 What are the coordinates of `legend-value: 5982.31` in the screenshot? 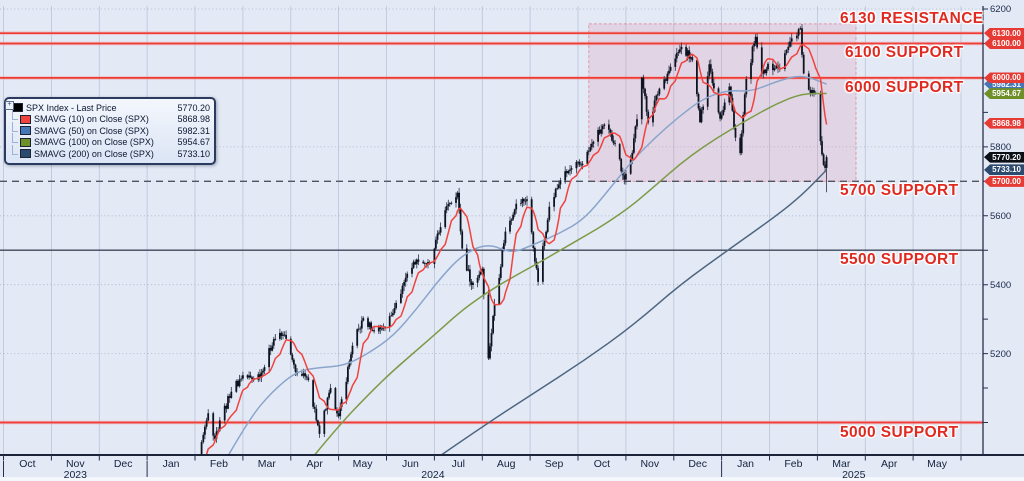 It's located at (193, 130).